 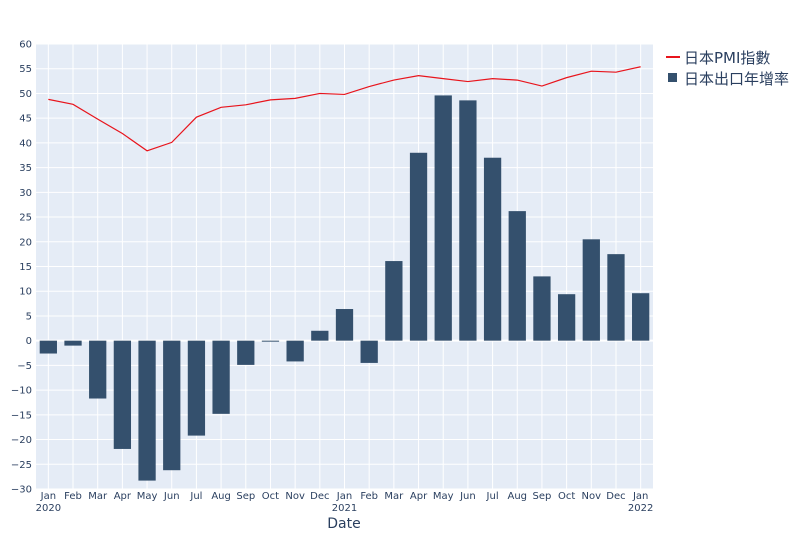 I want to click on y-tick-label: 10, so click(x=25, y=292).